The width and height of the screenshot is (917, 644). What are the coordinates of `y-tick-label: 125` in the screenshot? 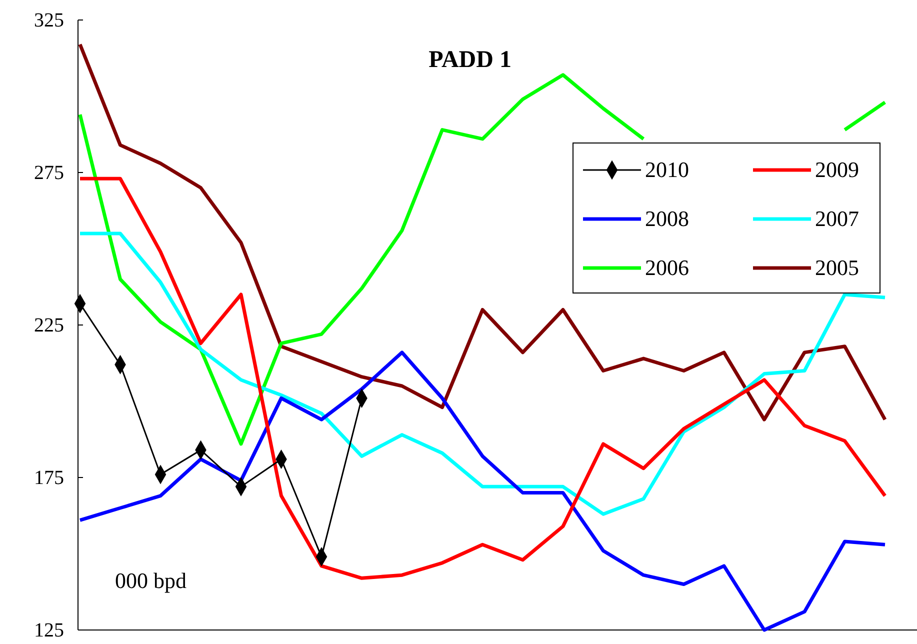 It's located at (49, 630).